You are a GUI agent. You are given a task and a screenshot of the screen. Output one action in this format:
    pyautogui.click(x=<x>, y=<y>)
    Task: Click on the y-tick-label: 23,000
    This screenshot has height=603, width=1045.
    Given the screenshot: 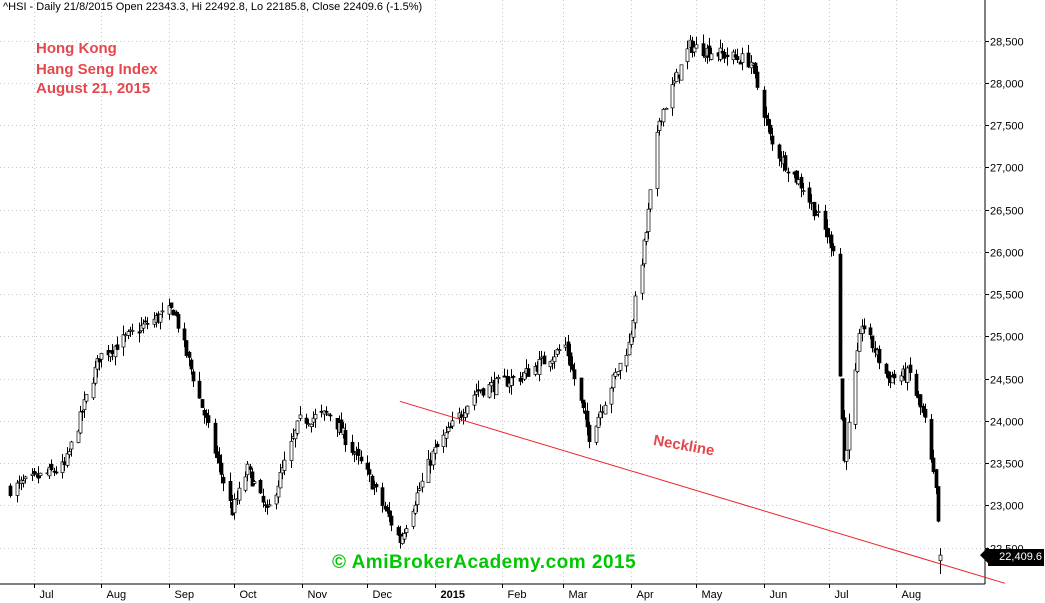 What is the action you would take?
    pyautogui.click(x=1007, y=507)
    